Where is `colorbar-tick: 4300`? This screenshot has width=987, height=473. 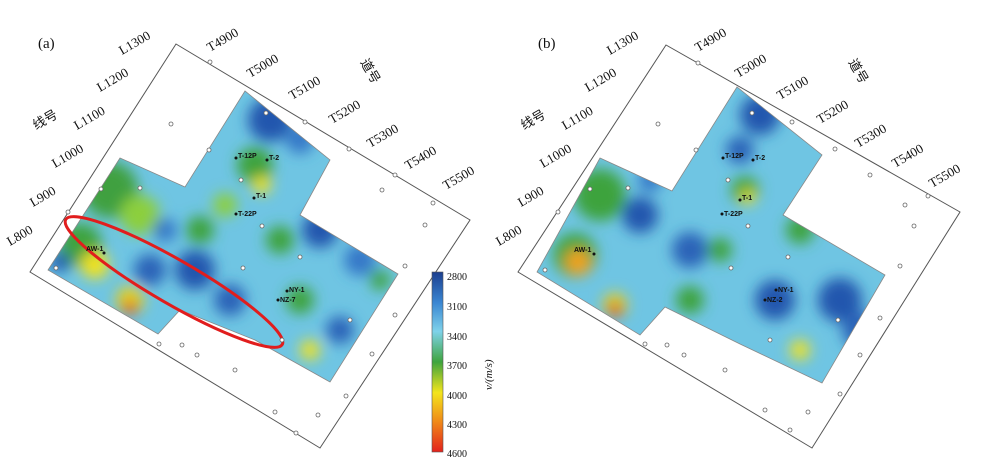
colorbar-tick: 4300 is located at coordinates (457, 425).